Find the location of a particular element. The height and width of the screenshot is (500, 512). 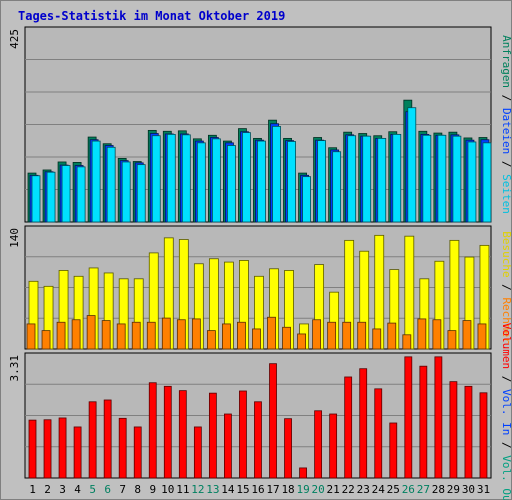

legend-panel1-part-0: Anfragen is located at coordinates (506, 61).